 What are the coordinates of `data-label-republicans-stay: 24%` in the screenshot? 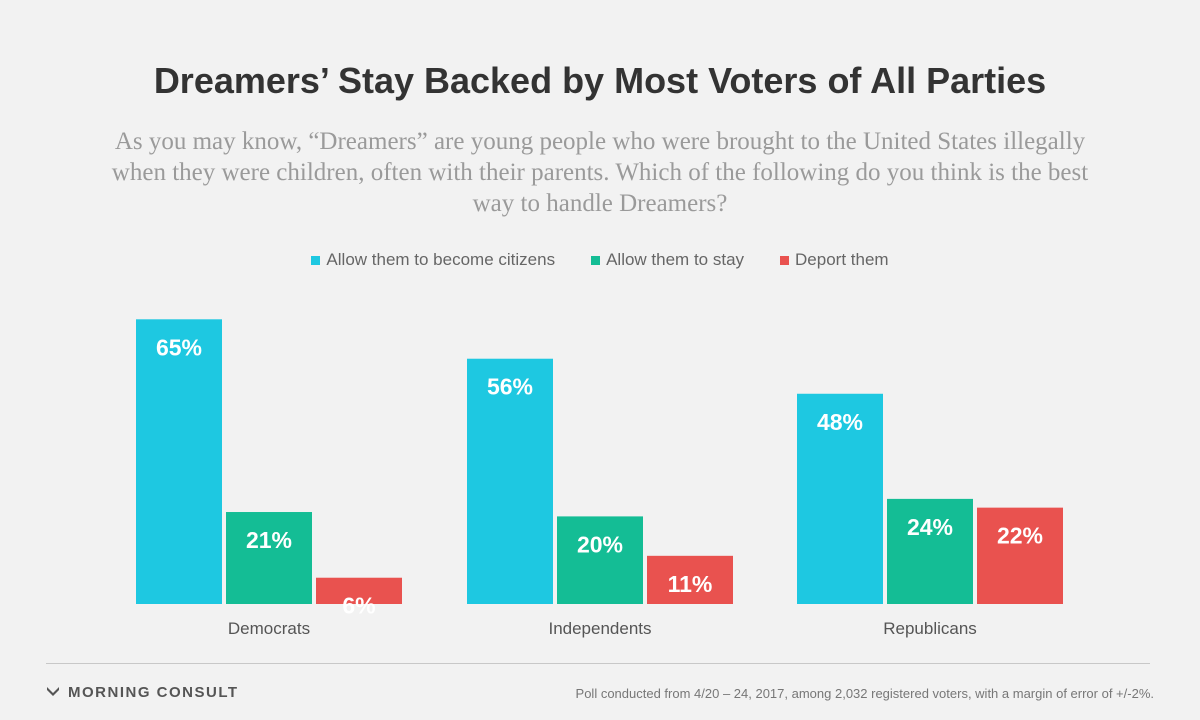 It's located at (930, 527).